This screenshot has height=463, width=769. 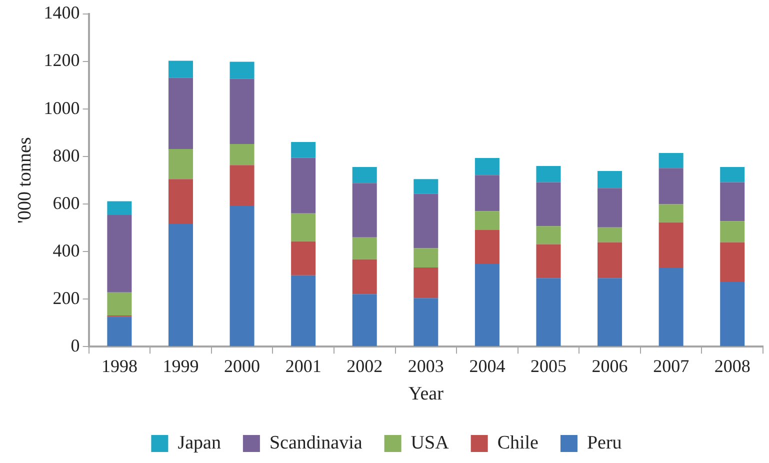 What do you see at coordinates (548, 366) in the screenshot?
I see `x-tick-label: 2005` at bounding box center [548, 366].